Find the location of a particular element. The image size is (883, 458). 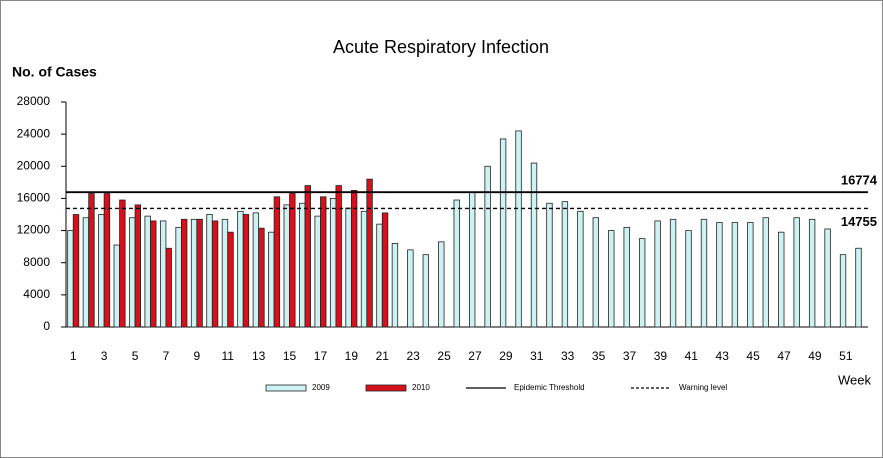

x-tick-label: 3 is located at coordinates (104, 356).